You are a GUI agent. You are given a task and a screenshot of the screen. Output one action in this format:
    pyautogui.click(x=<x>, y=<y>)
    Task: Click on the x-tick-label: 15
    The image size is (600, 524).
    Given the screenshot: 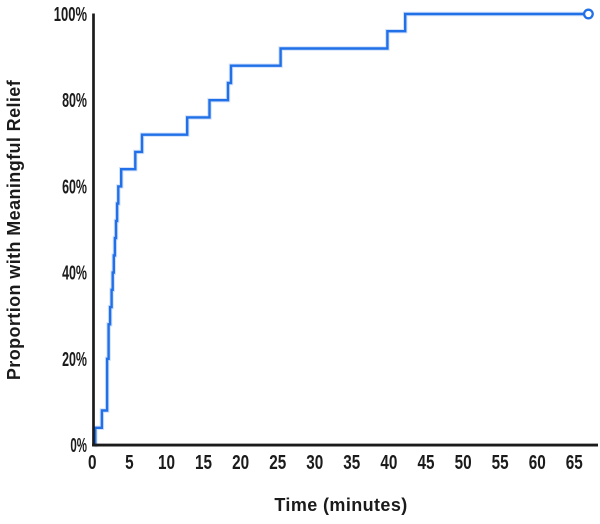 What is the action you would take?
    pyautogui.click(x=203, y=463)
    